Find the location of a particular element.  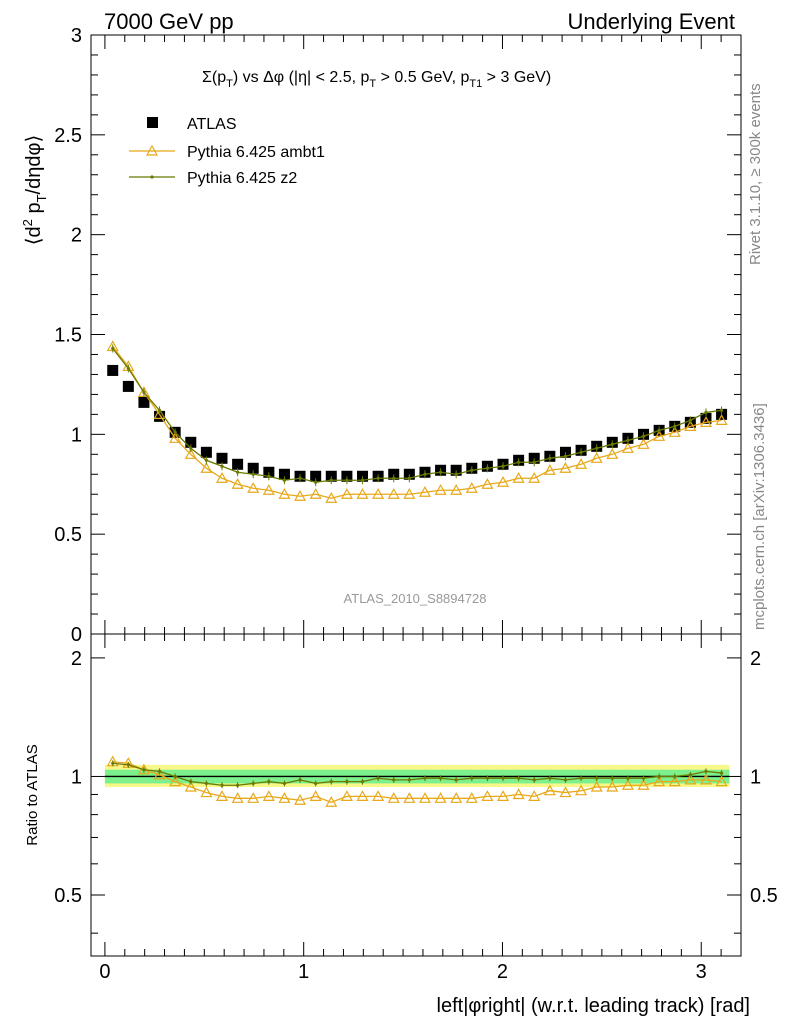

ratio-ytick-label-right: 2 is located at coordinates (755, 659).